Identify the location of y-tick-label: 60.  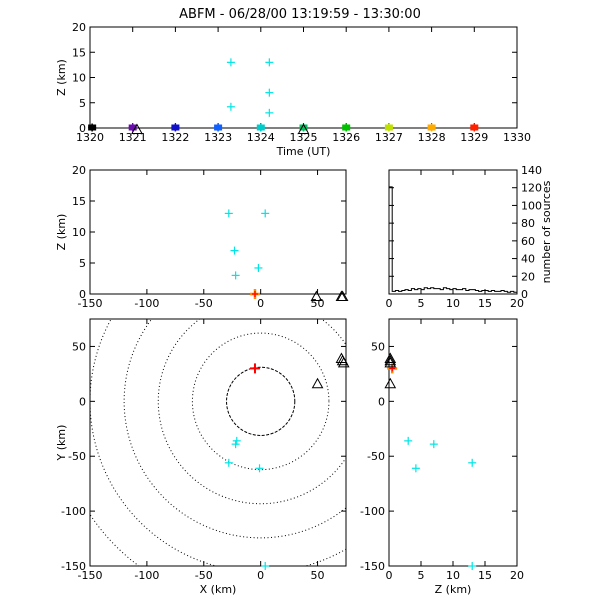
(528, 241).